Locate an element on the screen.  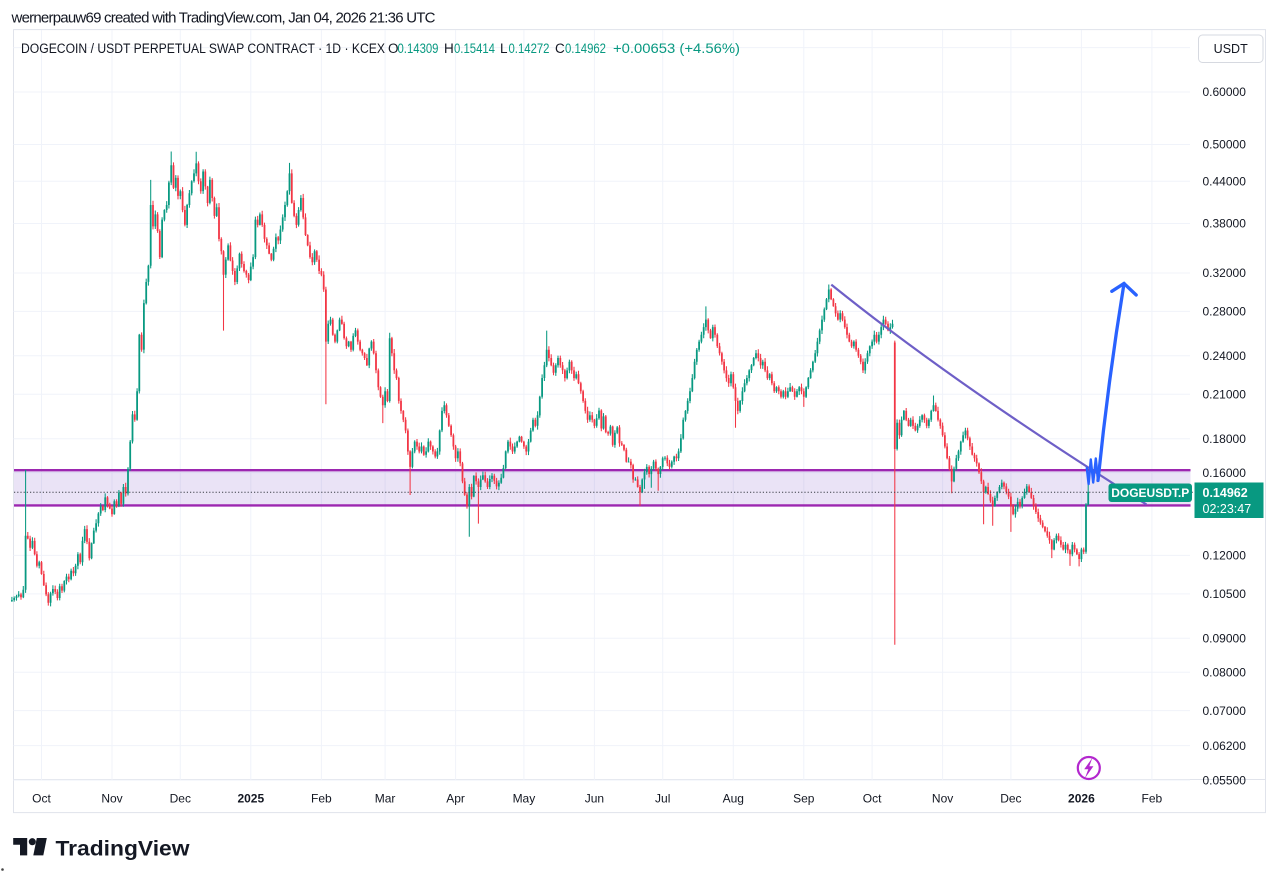
svg-text: H is located at coordinates (449, 48).